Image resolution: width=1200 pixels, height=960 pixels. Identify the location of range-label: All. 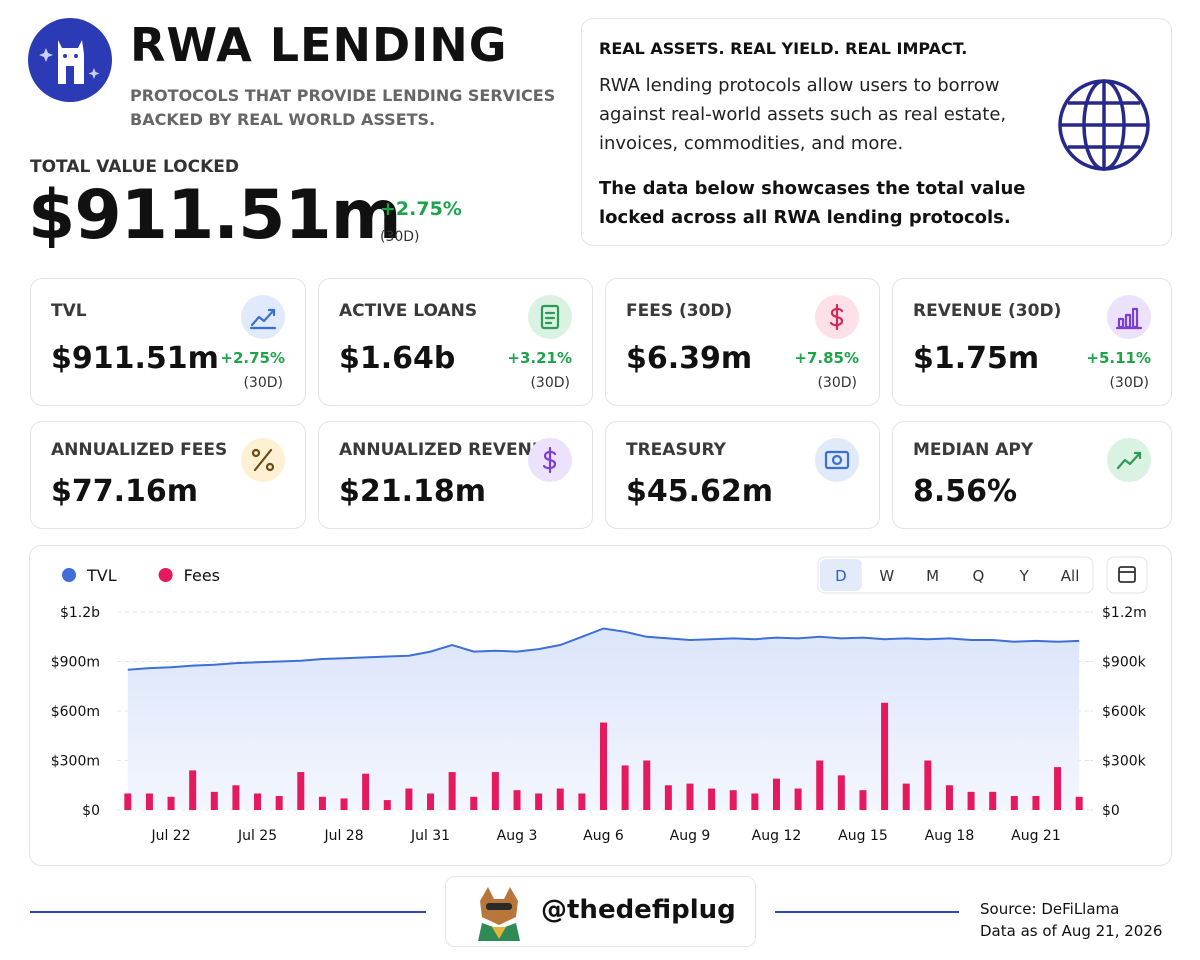
(1070, 576).